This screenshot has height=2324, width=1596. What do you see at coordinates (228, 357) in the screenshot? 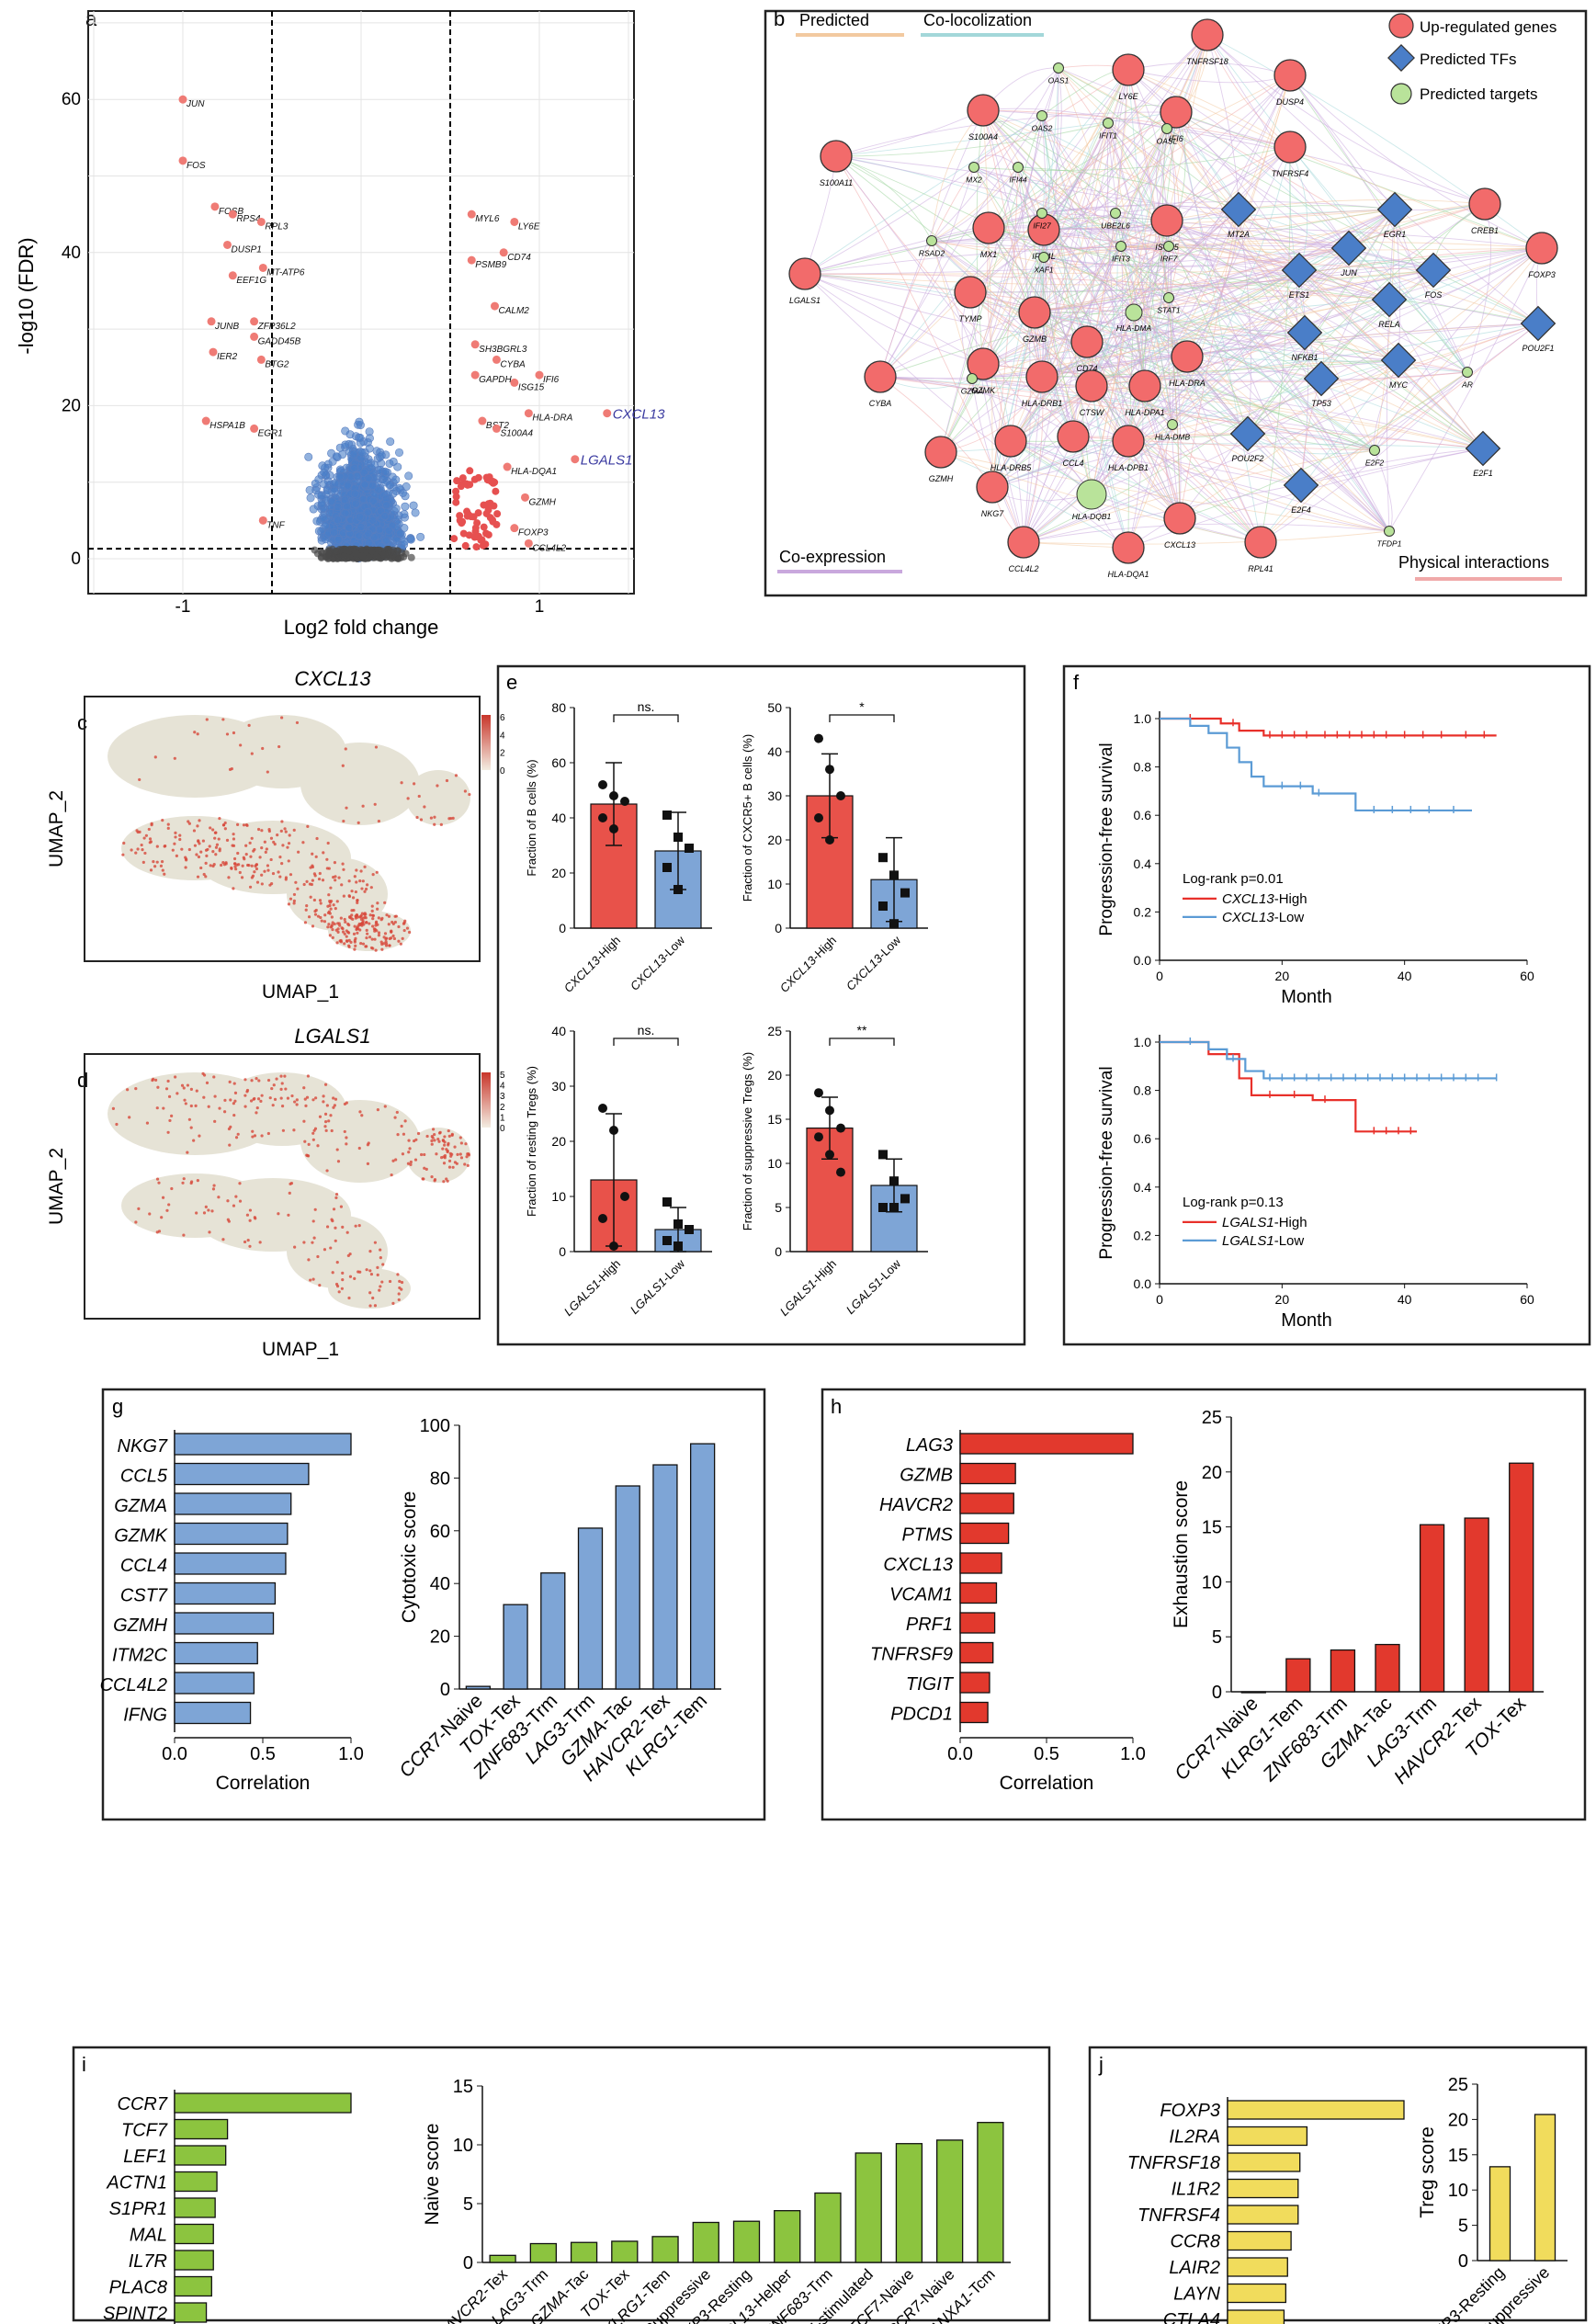
I see `volcano-gene-label: IER2` at bounding box center [228, 357].